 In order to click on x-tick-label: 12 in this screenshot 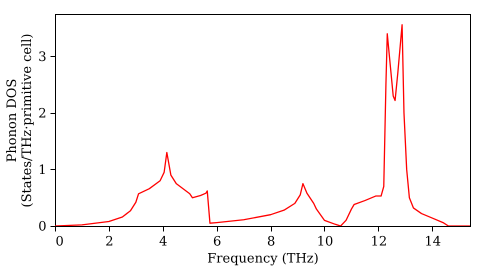, I will do `click(379, 242)`.